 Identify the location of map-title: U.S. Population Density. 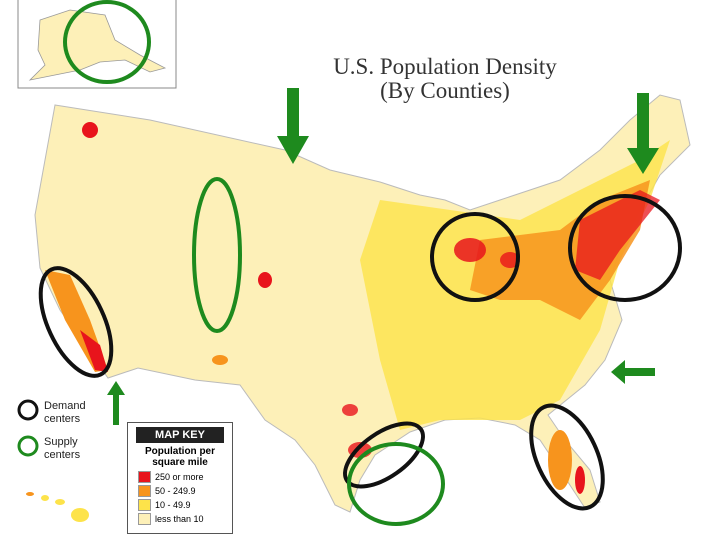
(445, 66).